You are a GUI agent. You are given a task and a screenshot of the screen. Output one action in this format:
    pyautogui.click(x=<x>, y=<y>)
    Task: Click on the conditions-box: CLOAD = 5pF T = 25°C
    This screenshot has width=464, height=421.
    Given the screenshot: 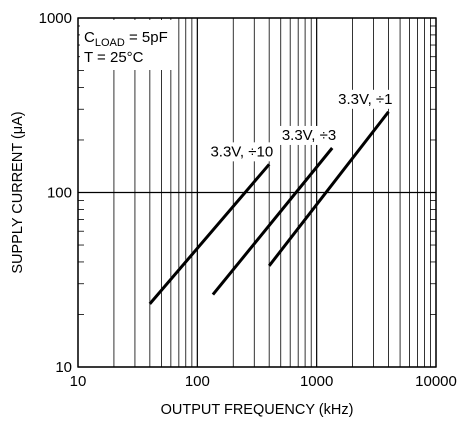 What is the action you would take?
    pyautogui.click(x=126, y=45)
    